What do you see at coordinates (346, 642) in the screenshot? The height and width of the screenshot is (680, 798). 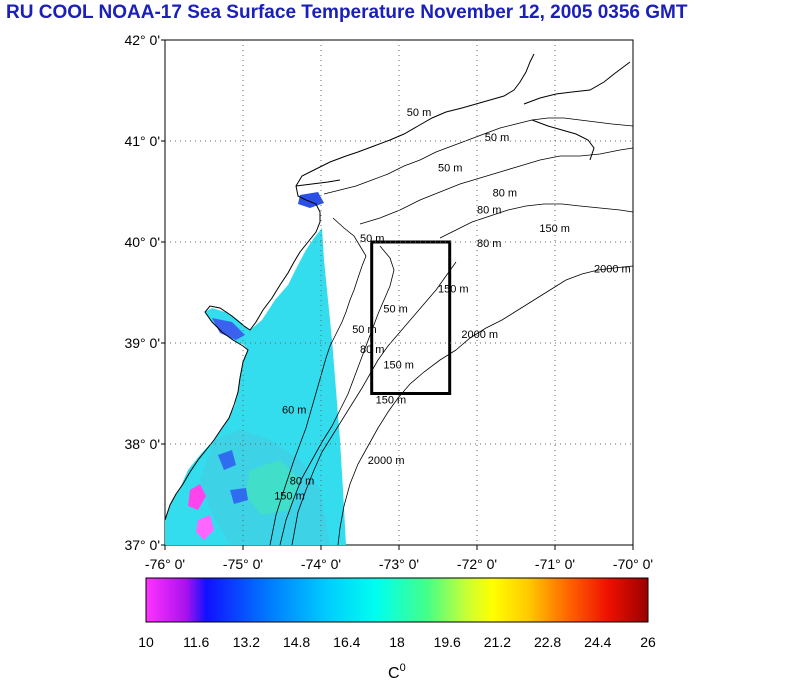 I see `colorbar-tick-label: 16.4` at bounding box center [346, 642].